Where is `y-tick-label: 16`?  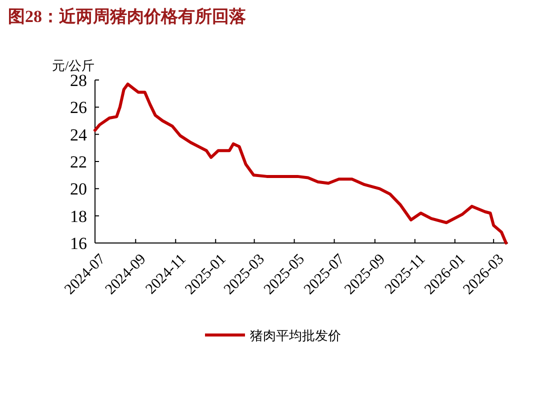 y-tick-label: 16 is located at coordinates (78, 243).